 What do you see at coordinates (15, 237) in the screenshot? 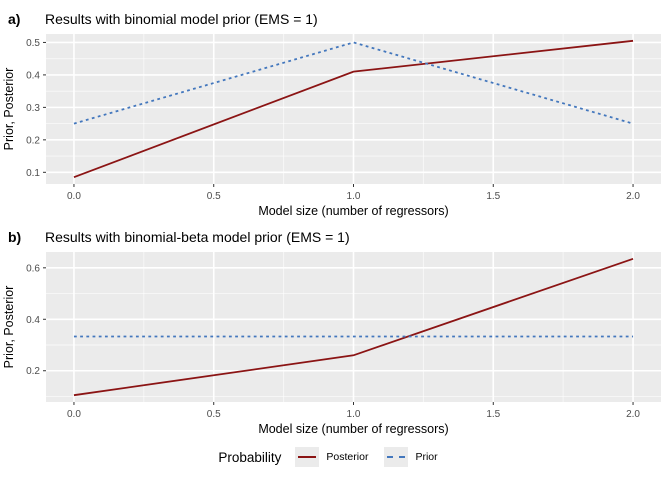
I see `panel-b-tag: b)` at bounding box center [15, 237].